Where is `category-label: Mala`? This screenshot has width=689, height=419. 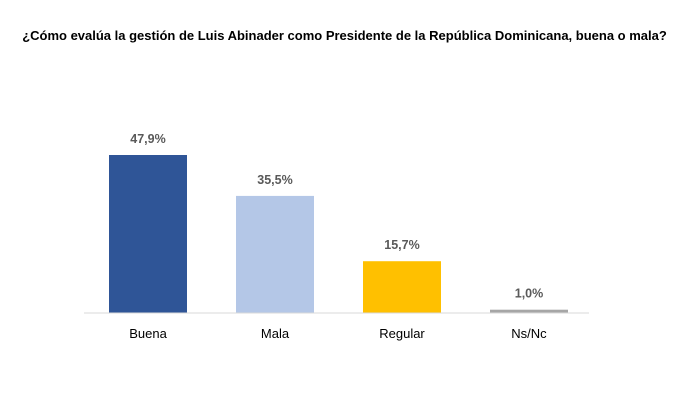
category-label: Mala is located at coordinates (275, 333).